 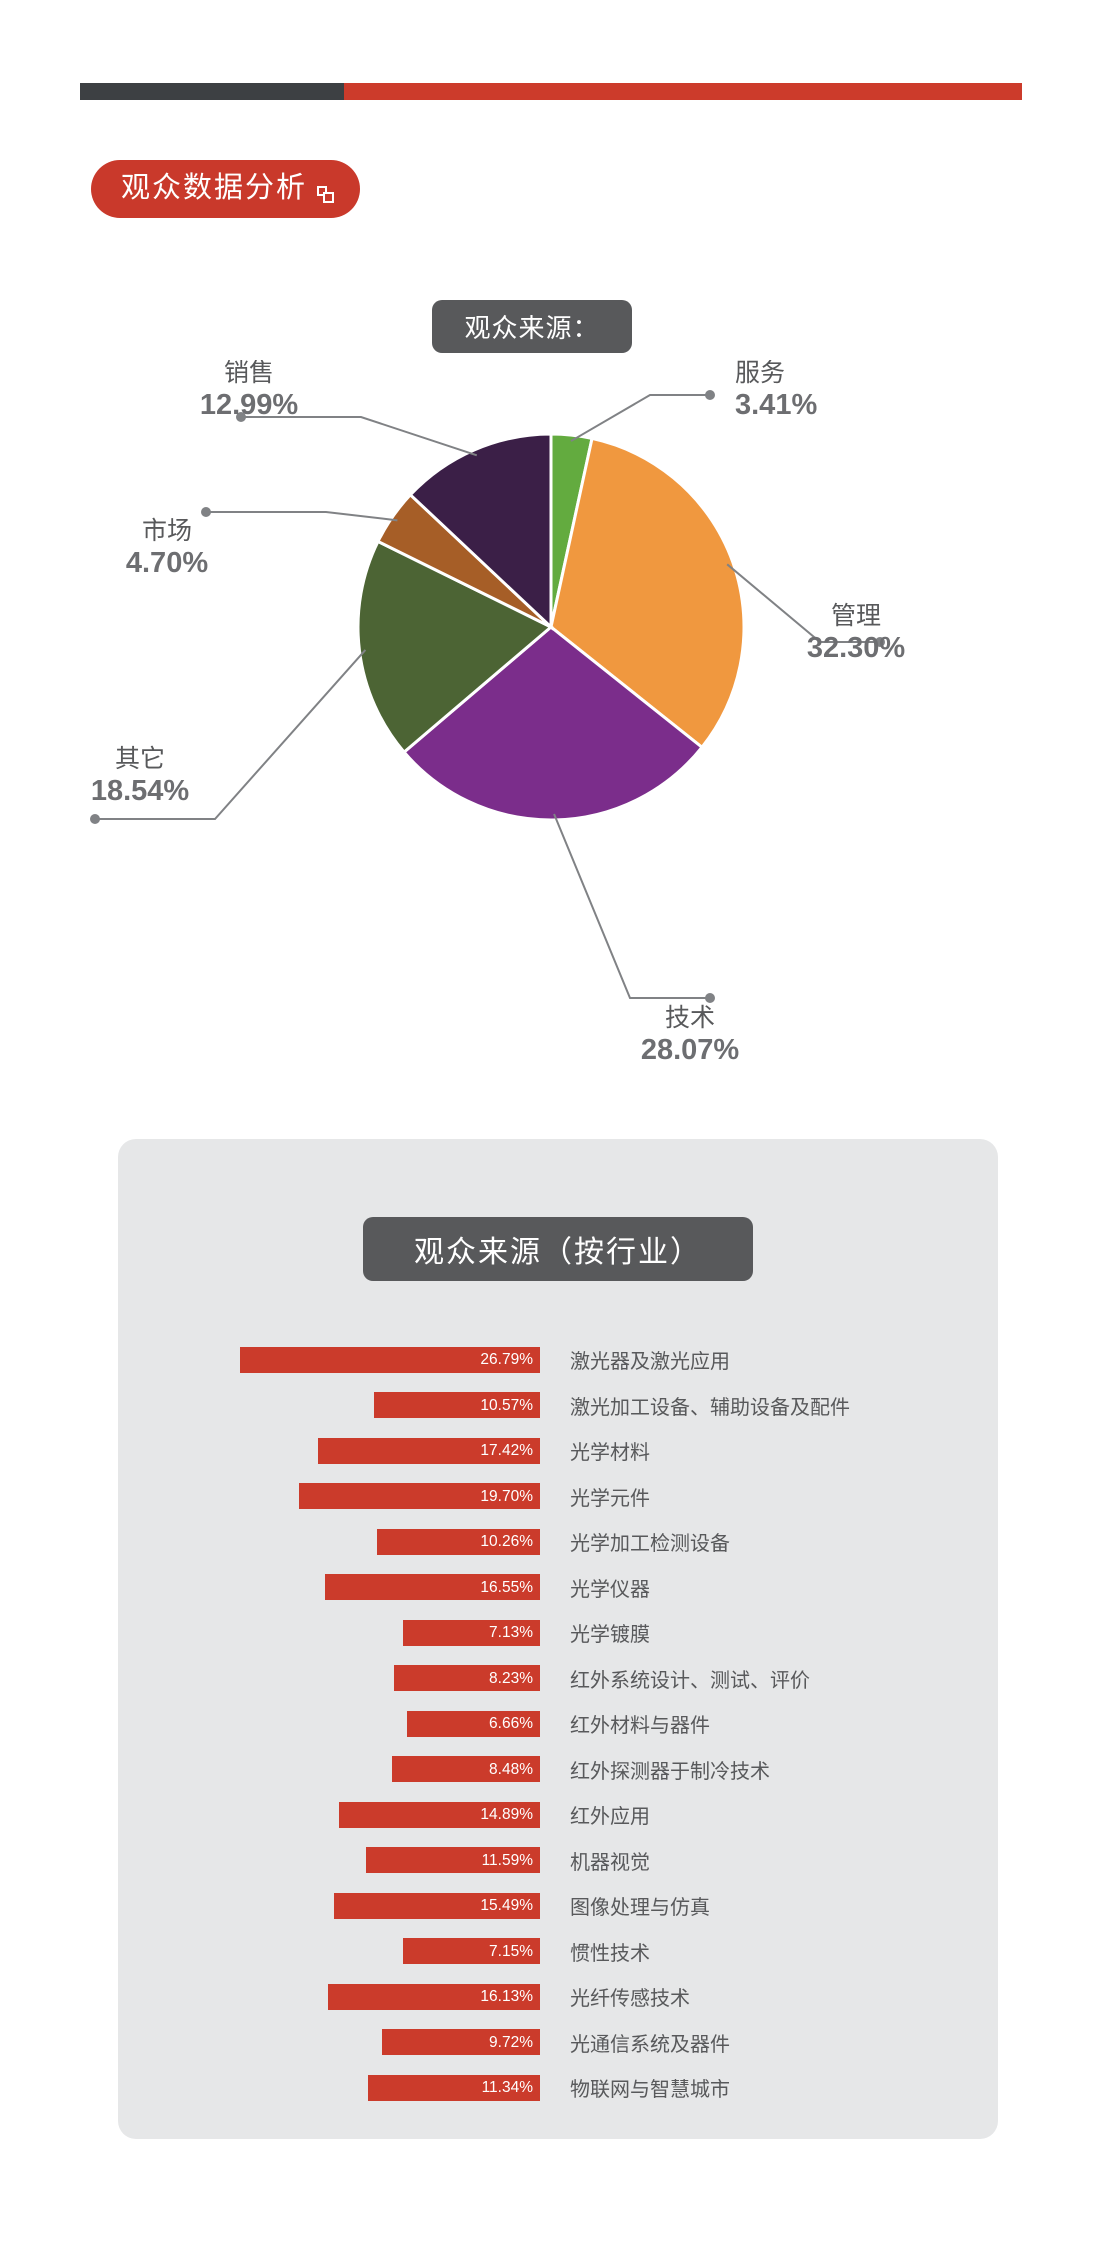 I want to click on bar-fill: 16.55%, so click(x=432, y=1587).